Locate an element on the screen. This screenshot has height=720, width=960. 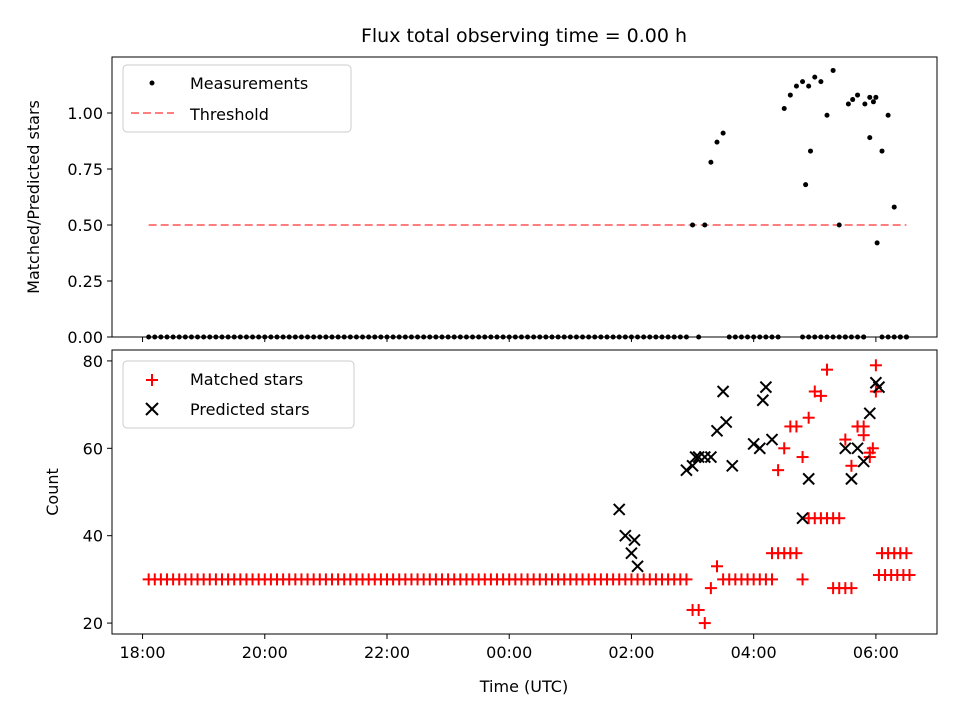
bottom-y-tick-label: 40 is located at coordinates (93, 536).